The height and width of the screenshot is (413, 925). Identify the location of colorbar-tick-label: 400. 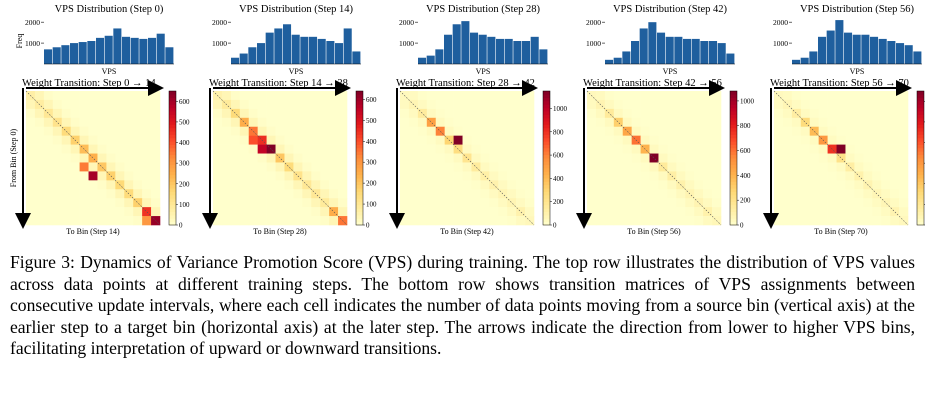
(745, 176).